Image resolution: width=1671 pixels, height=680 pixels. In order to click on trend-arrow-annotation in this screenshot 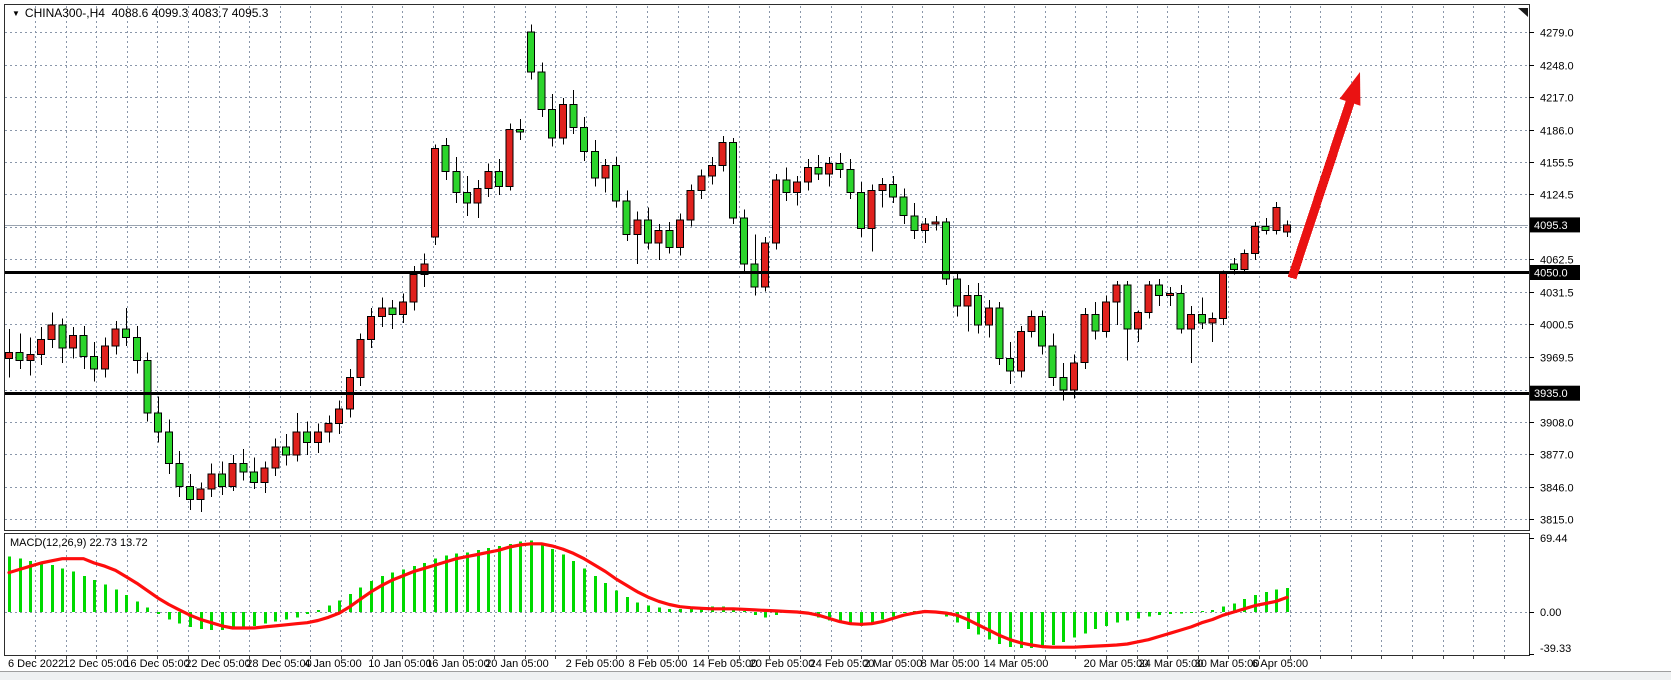, I will do `click(1324, 176)`.